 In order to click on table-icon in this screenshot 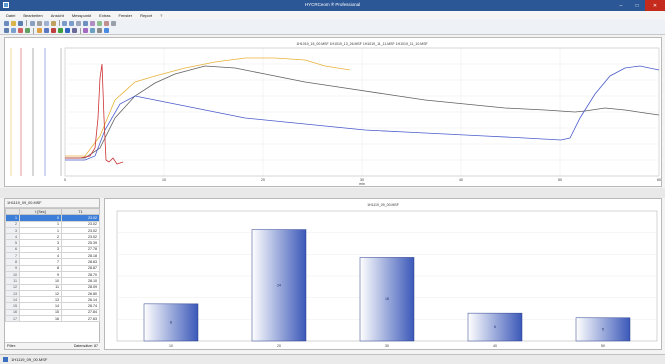, I will do `click(92, 23)`.